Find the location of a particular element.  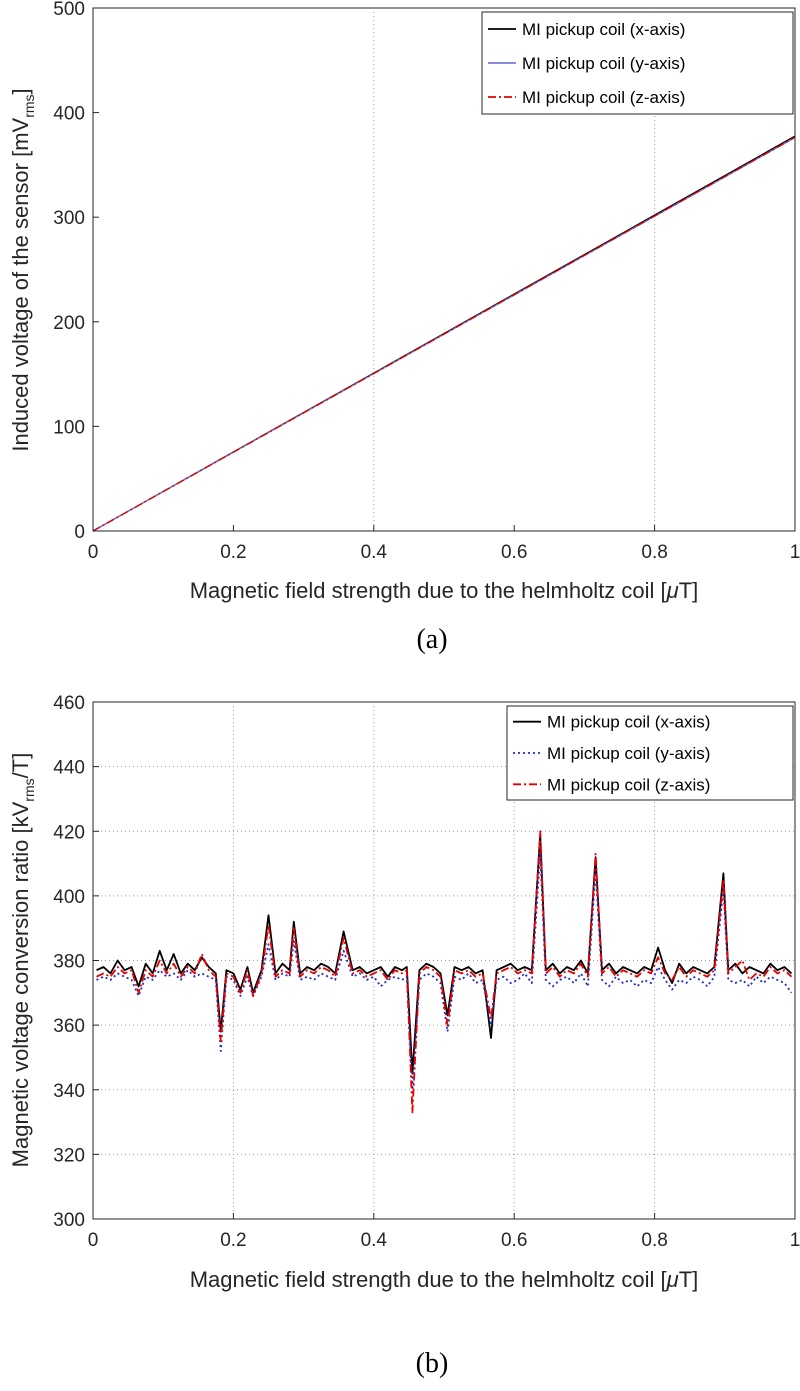

y-tick-label: 460 is located at coordinates (69, 703).